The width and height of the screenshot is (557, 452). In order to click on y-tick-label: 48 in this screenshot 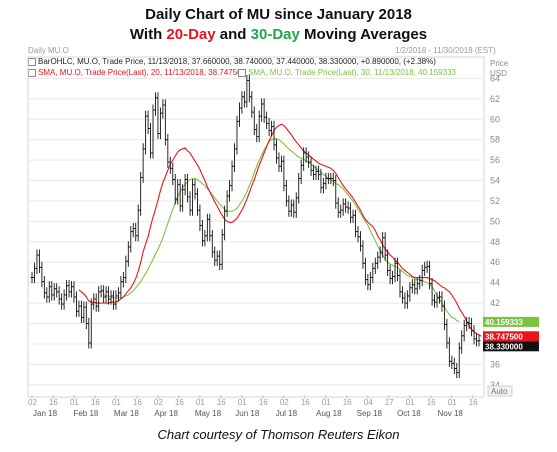, I will do `click(495, 242)`.